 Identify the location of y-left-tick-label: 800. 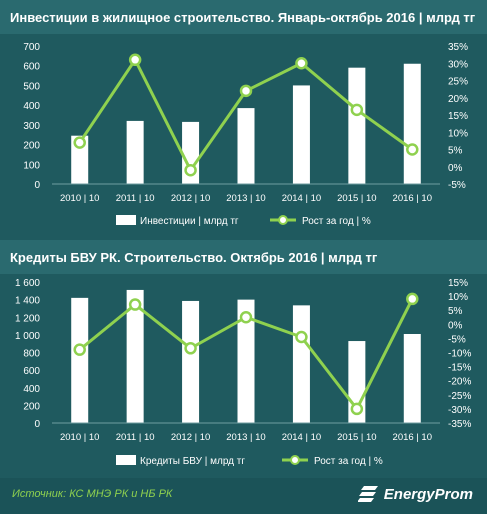
(31, 354).